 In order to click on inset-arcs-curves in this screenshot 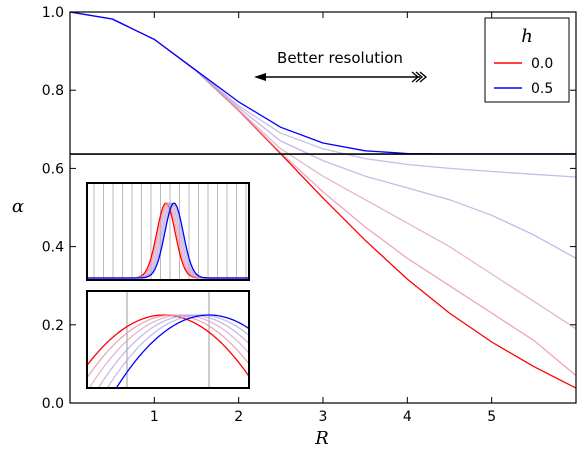, I will do `click(168, 351)`.